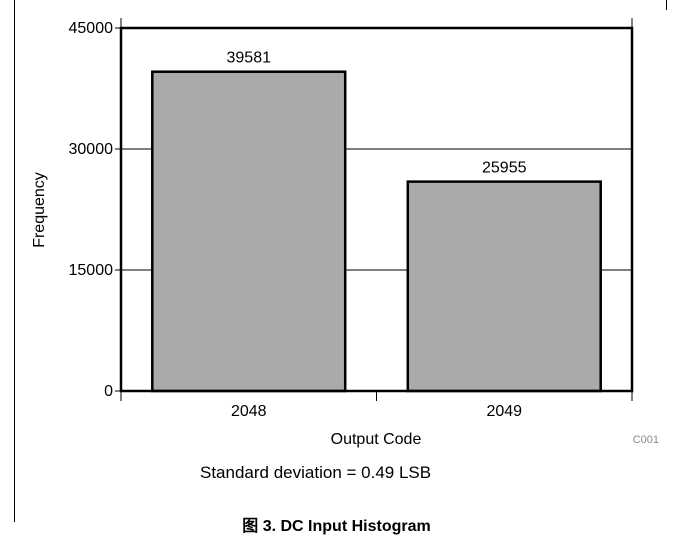 The height and width of the screenshot is (536, 673). What do you see at coordinates (91, 270) in the screenshot?
I see `y-tick-label: 15000` at bounding box center [91, 270].